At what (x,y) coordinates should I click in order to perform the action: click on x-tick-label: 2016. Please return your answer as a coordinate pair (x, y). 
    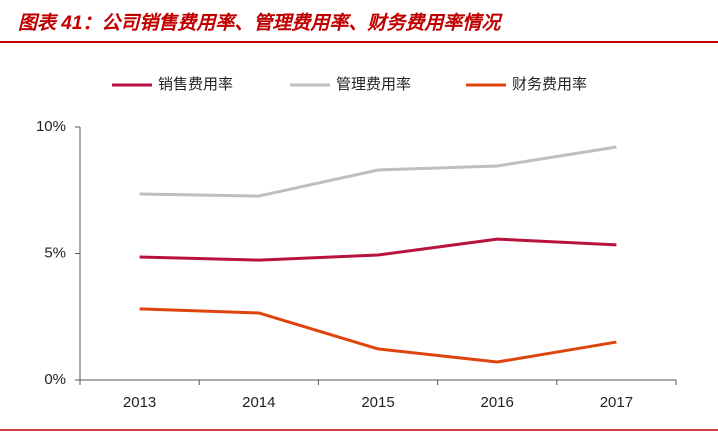
    Looking at the image, I should click on (497, 402).